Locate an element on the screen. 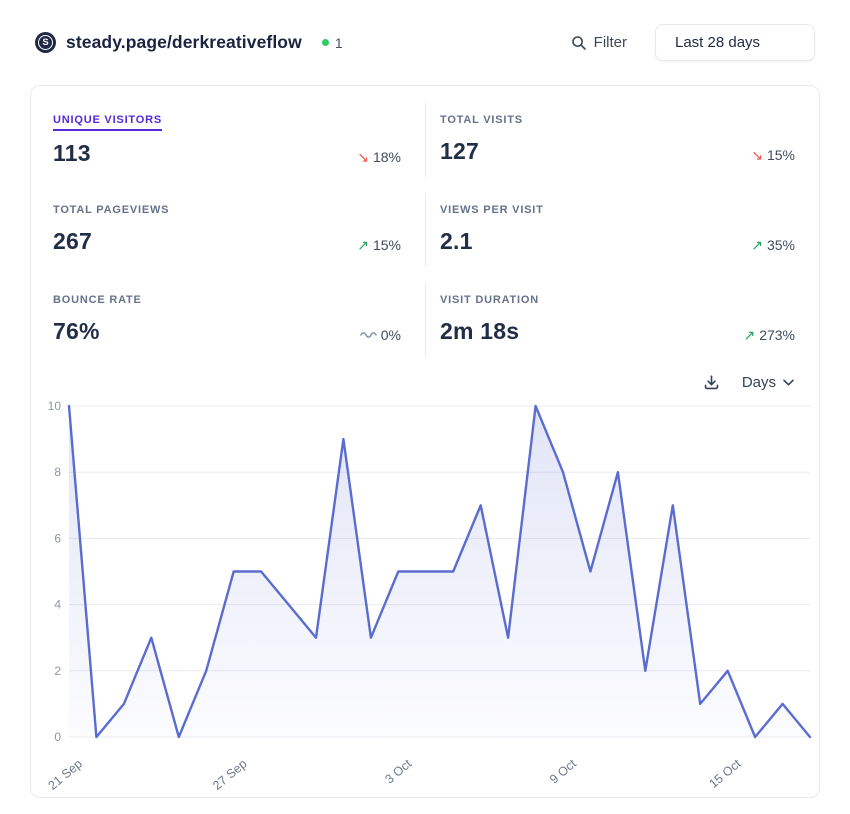  metric-views-per-visit: VIEWS PER VISIT 2.1 ↗ ↘ 35% is located at coordinates (622, 230).